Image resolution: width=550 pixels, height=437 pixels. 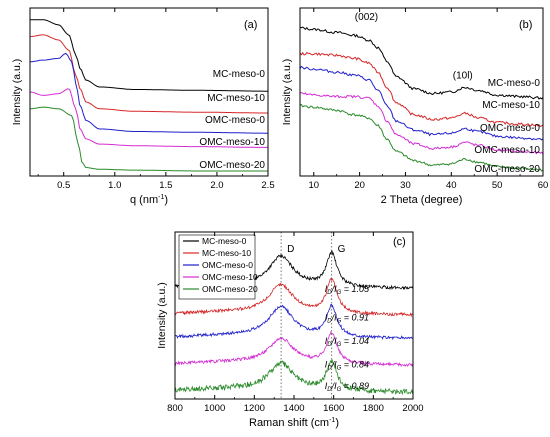 What do you see at coordinates (342, 249) in the screenshot?
I see `peak-marker-label: G` at bounding box center [342, 249].